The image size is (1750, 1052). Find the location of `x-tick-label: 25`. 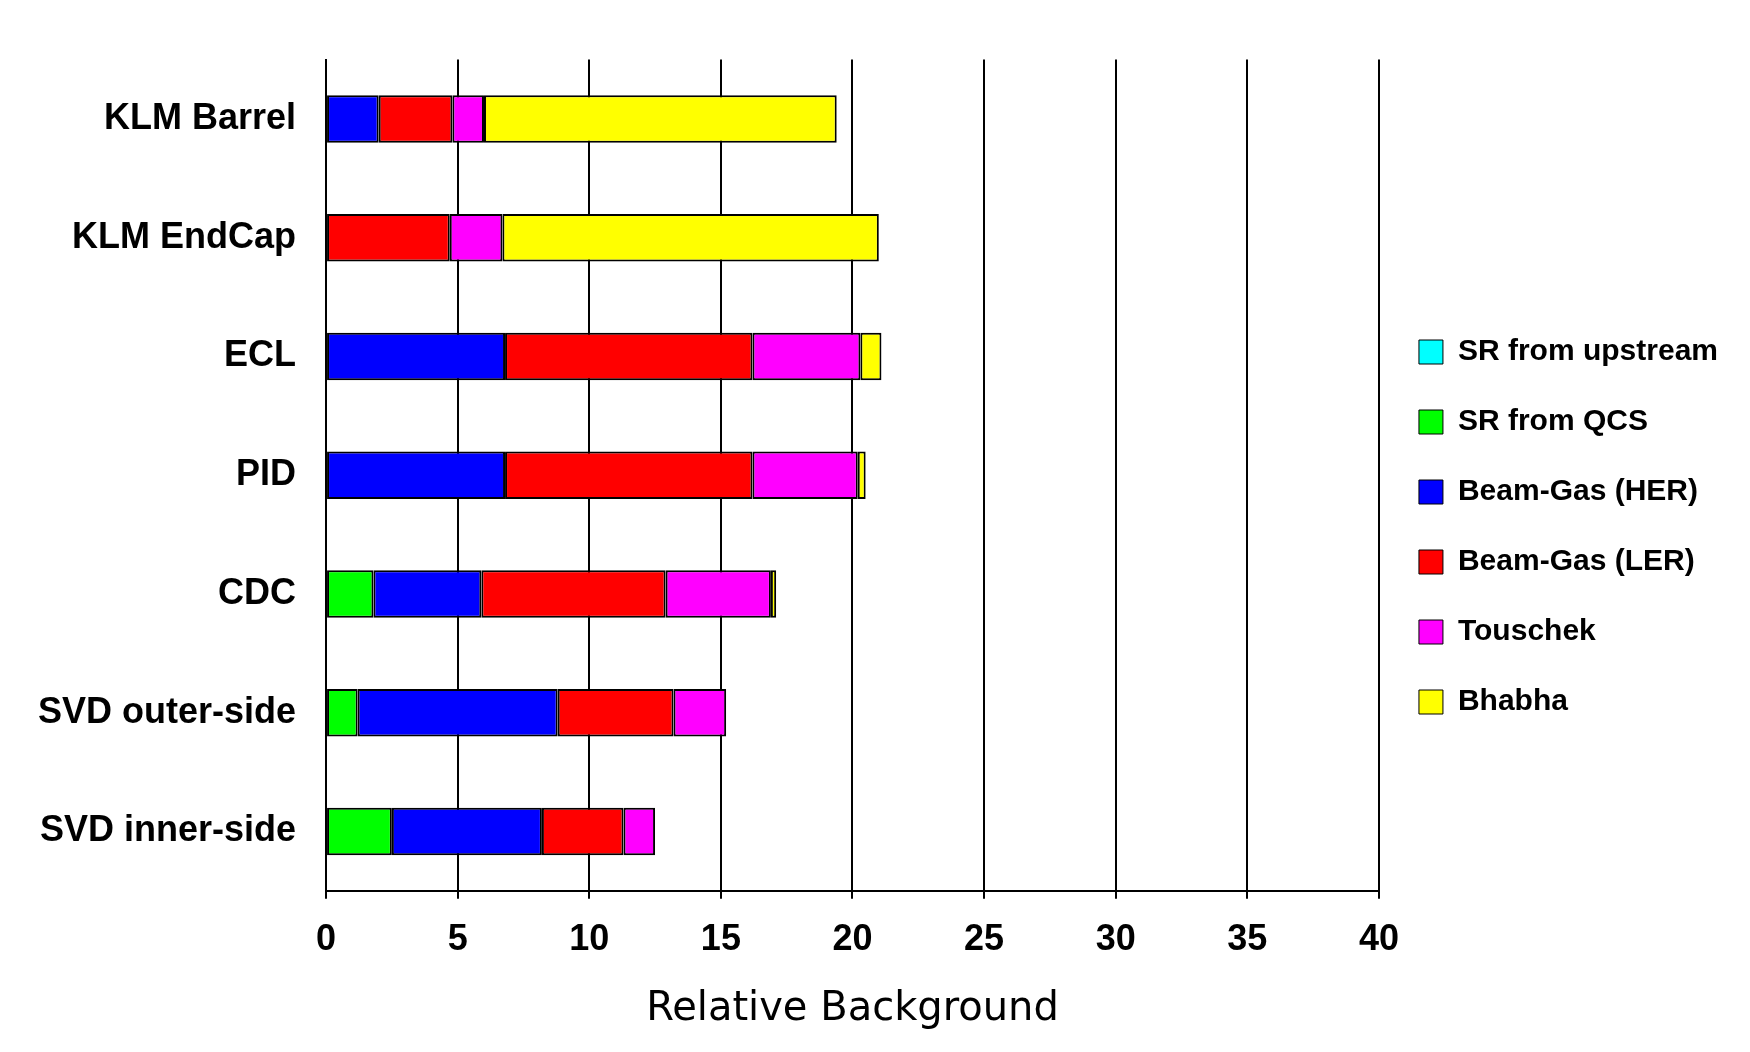

x-tick-label: 25 is located at coordinates (984, 938).